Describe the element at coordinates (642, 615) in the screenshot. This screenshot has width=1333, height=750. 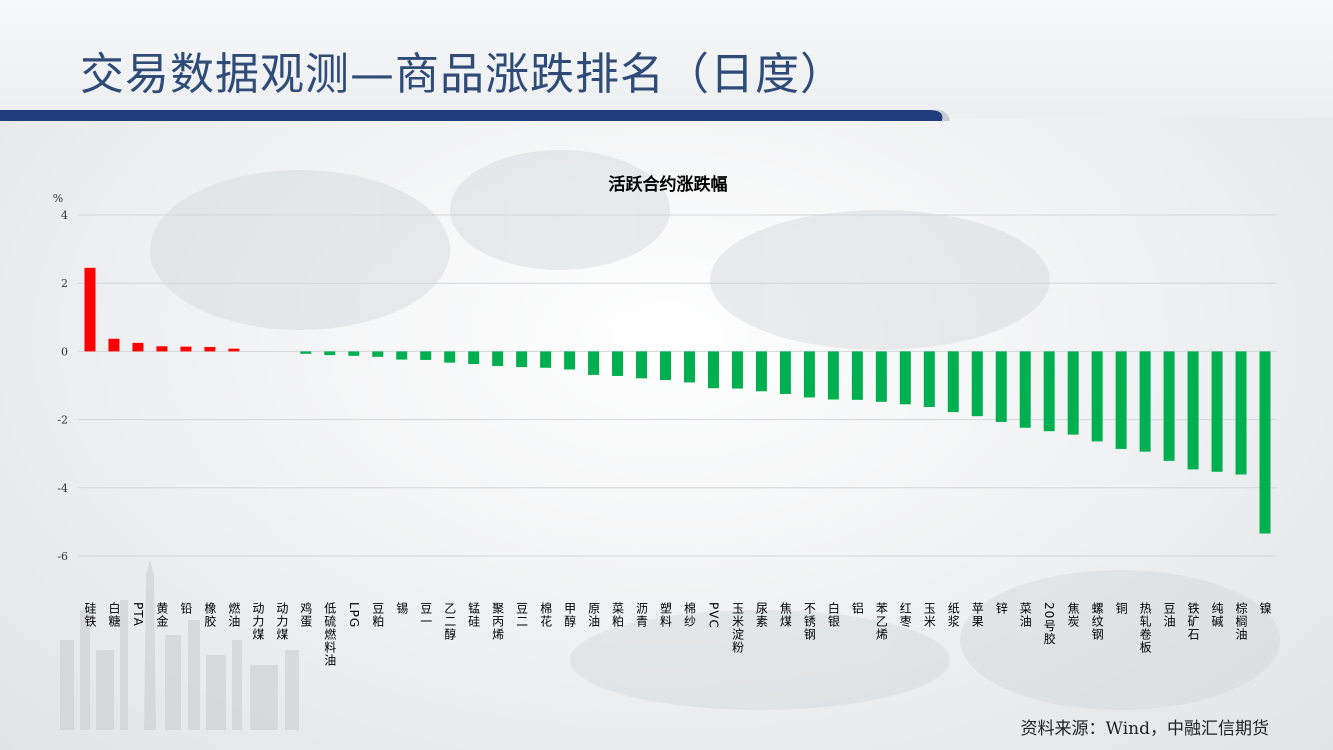
I see `x-tick-label: 沥青` at that location.